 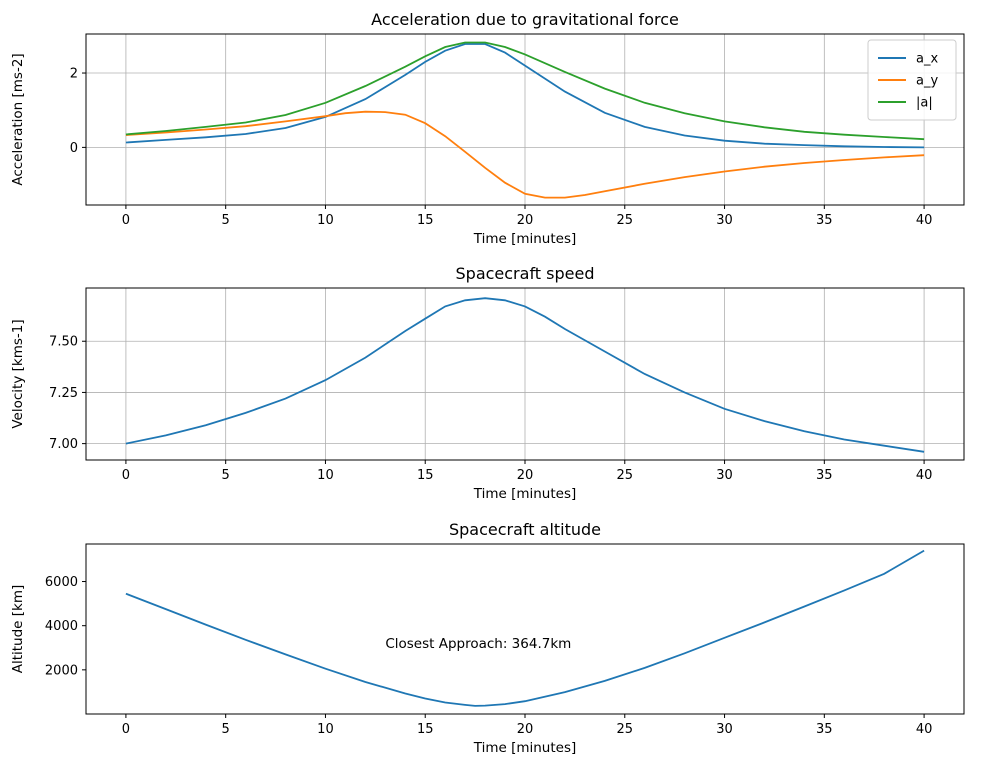 I want to click on y-tick-label: 2, so click(x=74, y=74).